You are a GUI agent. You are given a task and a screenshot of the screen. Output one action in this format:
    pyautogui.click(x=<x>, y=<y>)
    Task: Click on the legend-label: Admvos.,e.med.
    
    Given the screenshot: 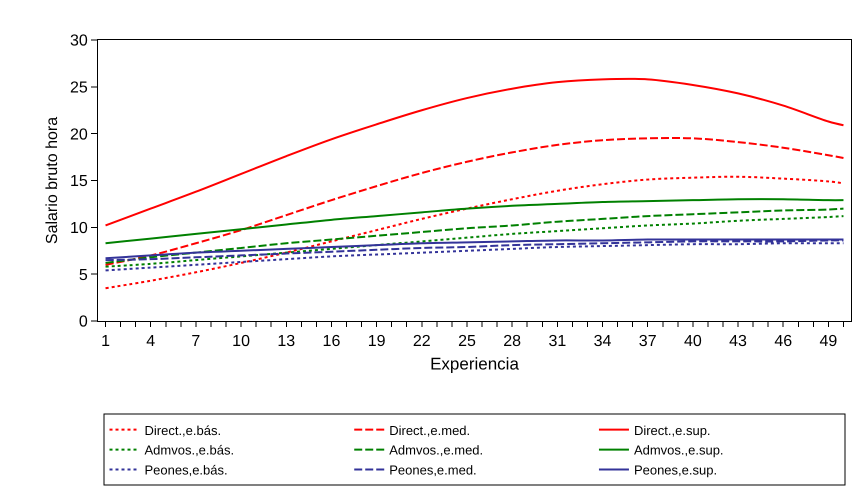 What is the action you would take?
    pyautogui.click(x=436, y=450)
    